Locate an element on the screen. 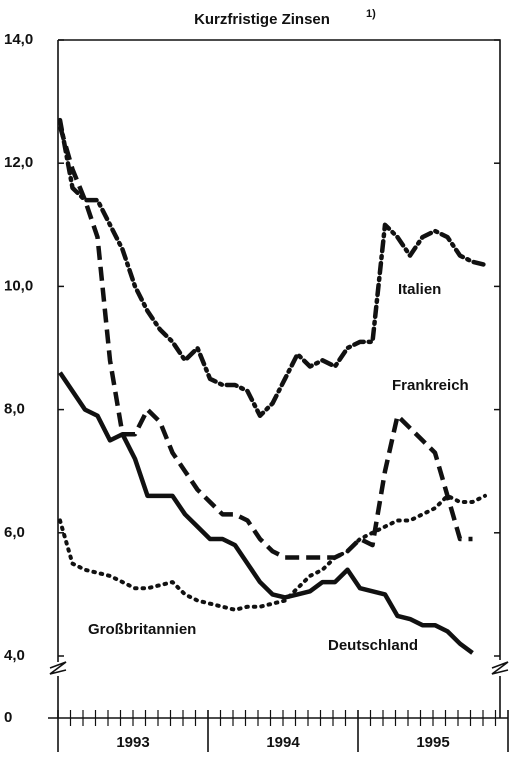  y-tick-label: 4,0 is located at coordinates (14, 655).